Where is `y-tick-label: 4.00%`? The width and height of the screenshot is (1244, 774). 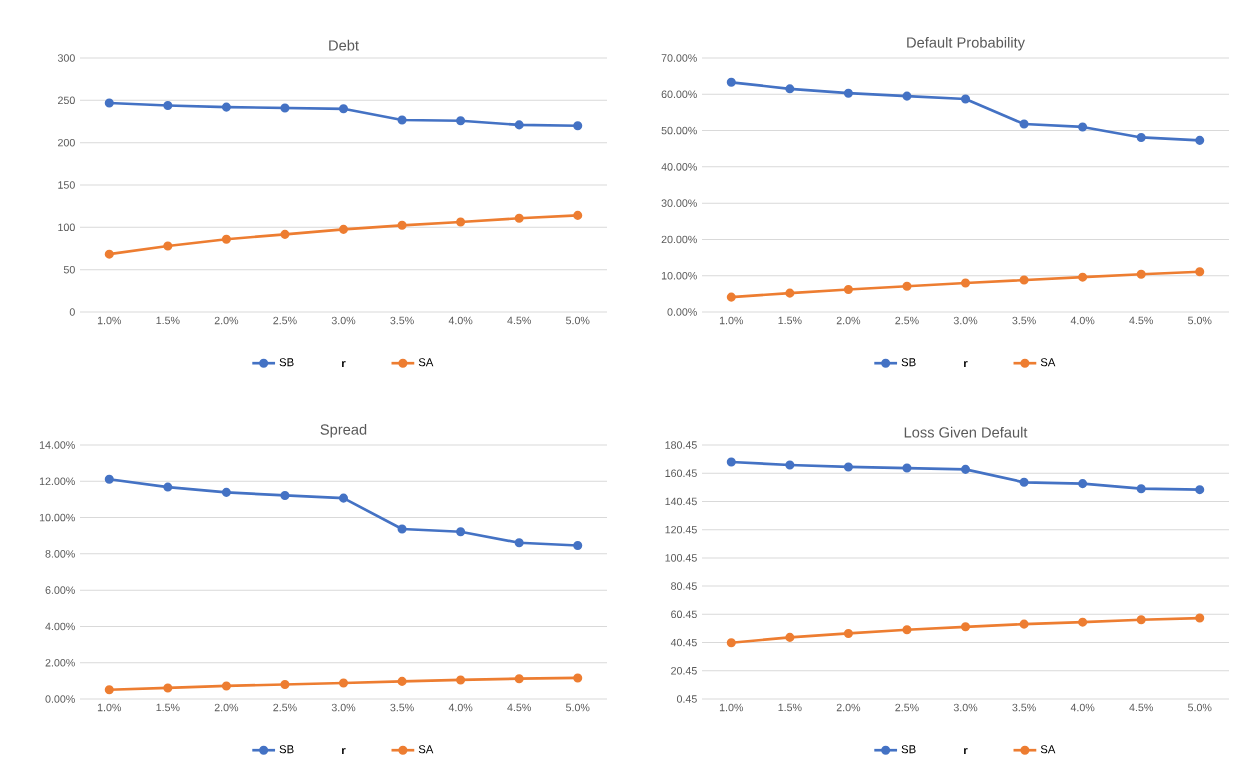
y-tick-label: 4.00% is located at coordinates (60, 626).